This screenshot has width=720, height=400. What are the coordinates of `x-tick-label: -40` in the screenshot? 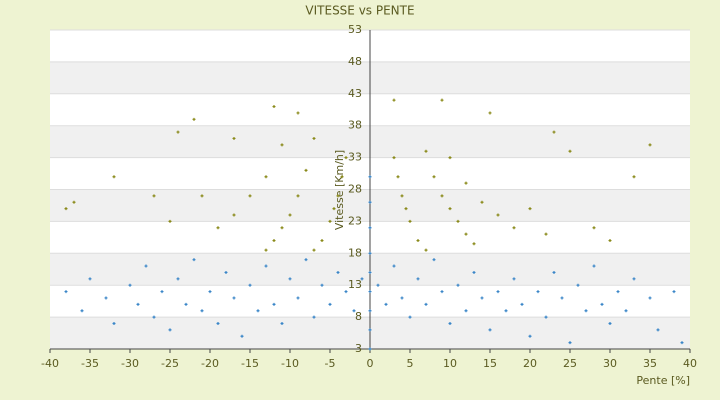 It's located at (50, 363).